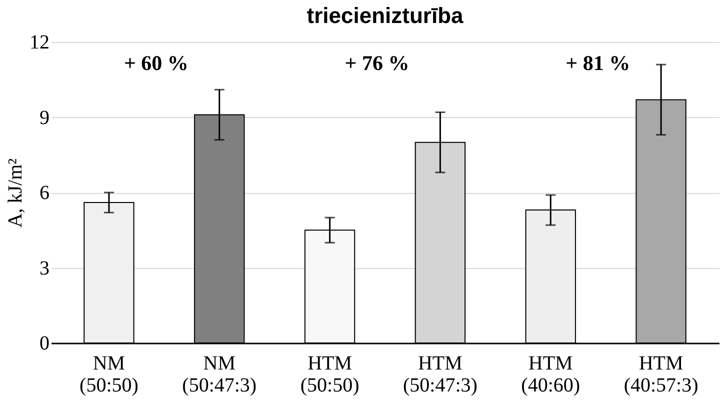 This screenshot has width=724, height=400. What do you see at coordinates (15, 193) in the screenshot?
I see `y-axis-title: A, kJ/m²` at bounding box center [15, 193].